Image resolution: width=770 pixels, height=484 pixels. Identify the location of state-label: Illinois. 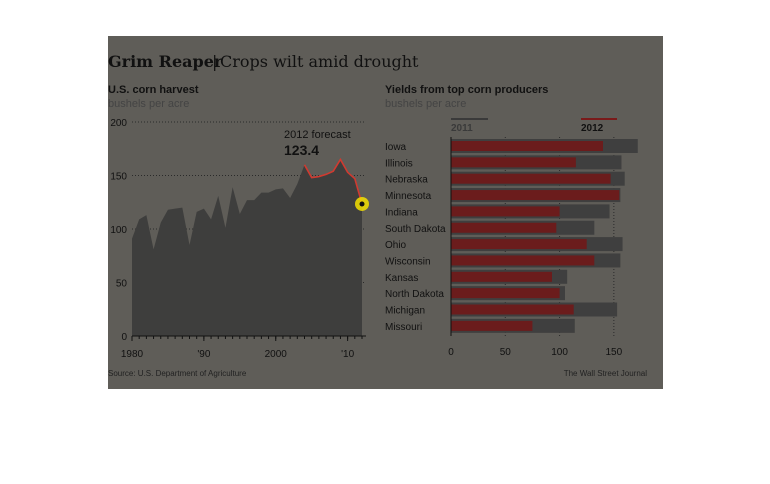
(399, 163).